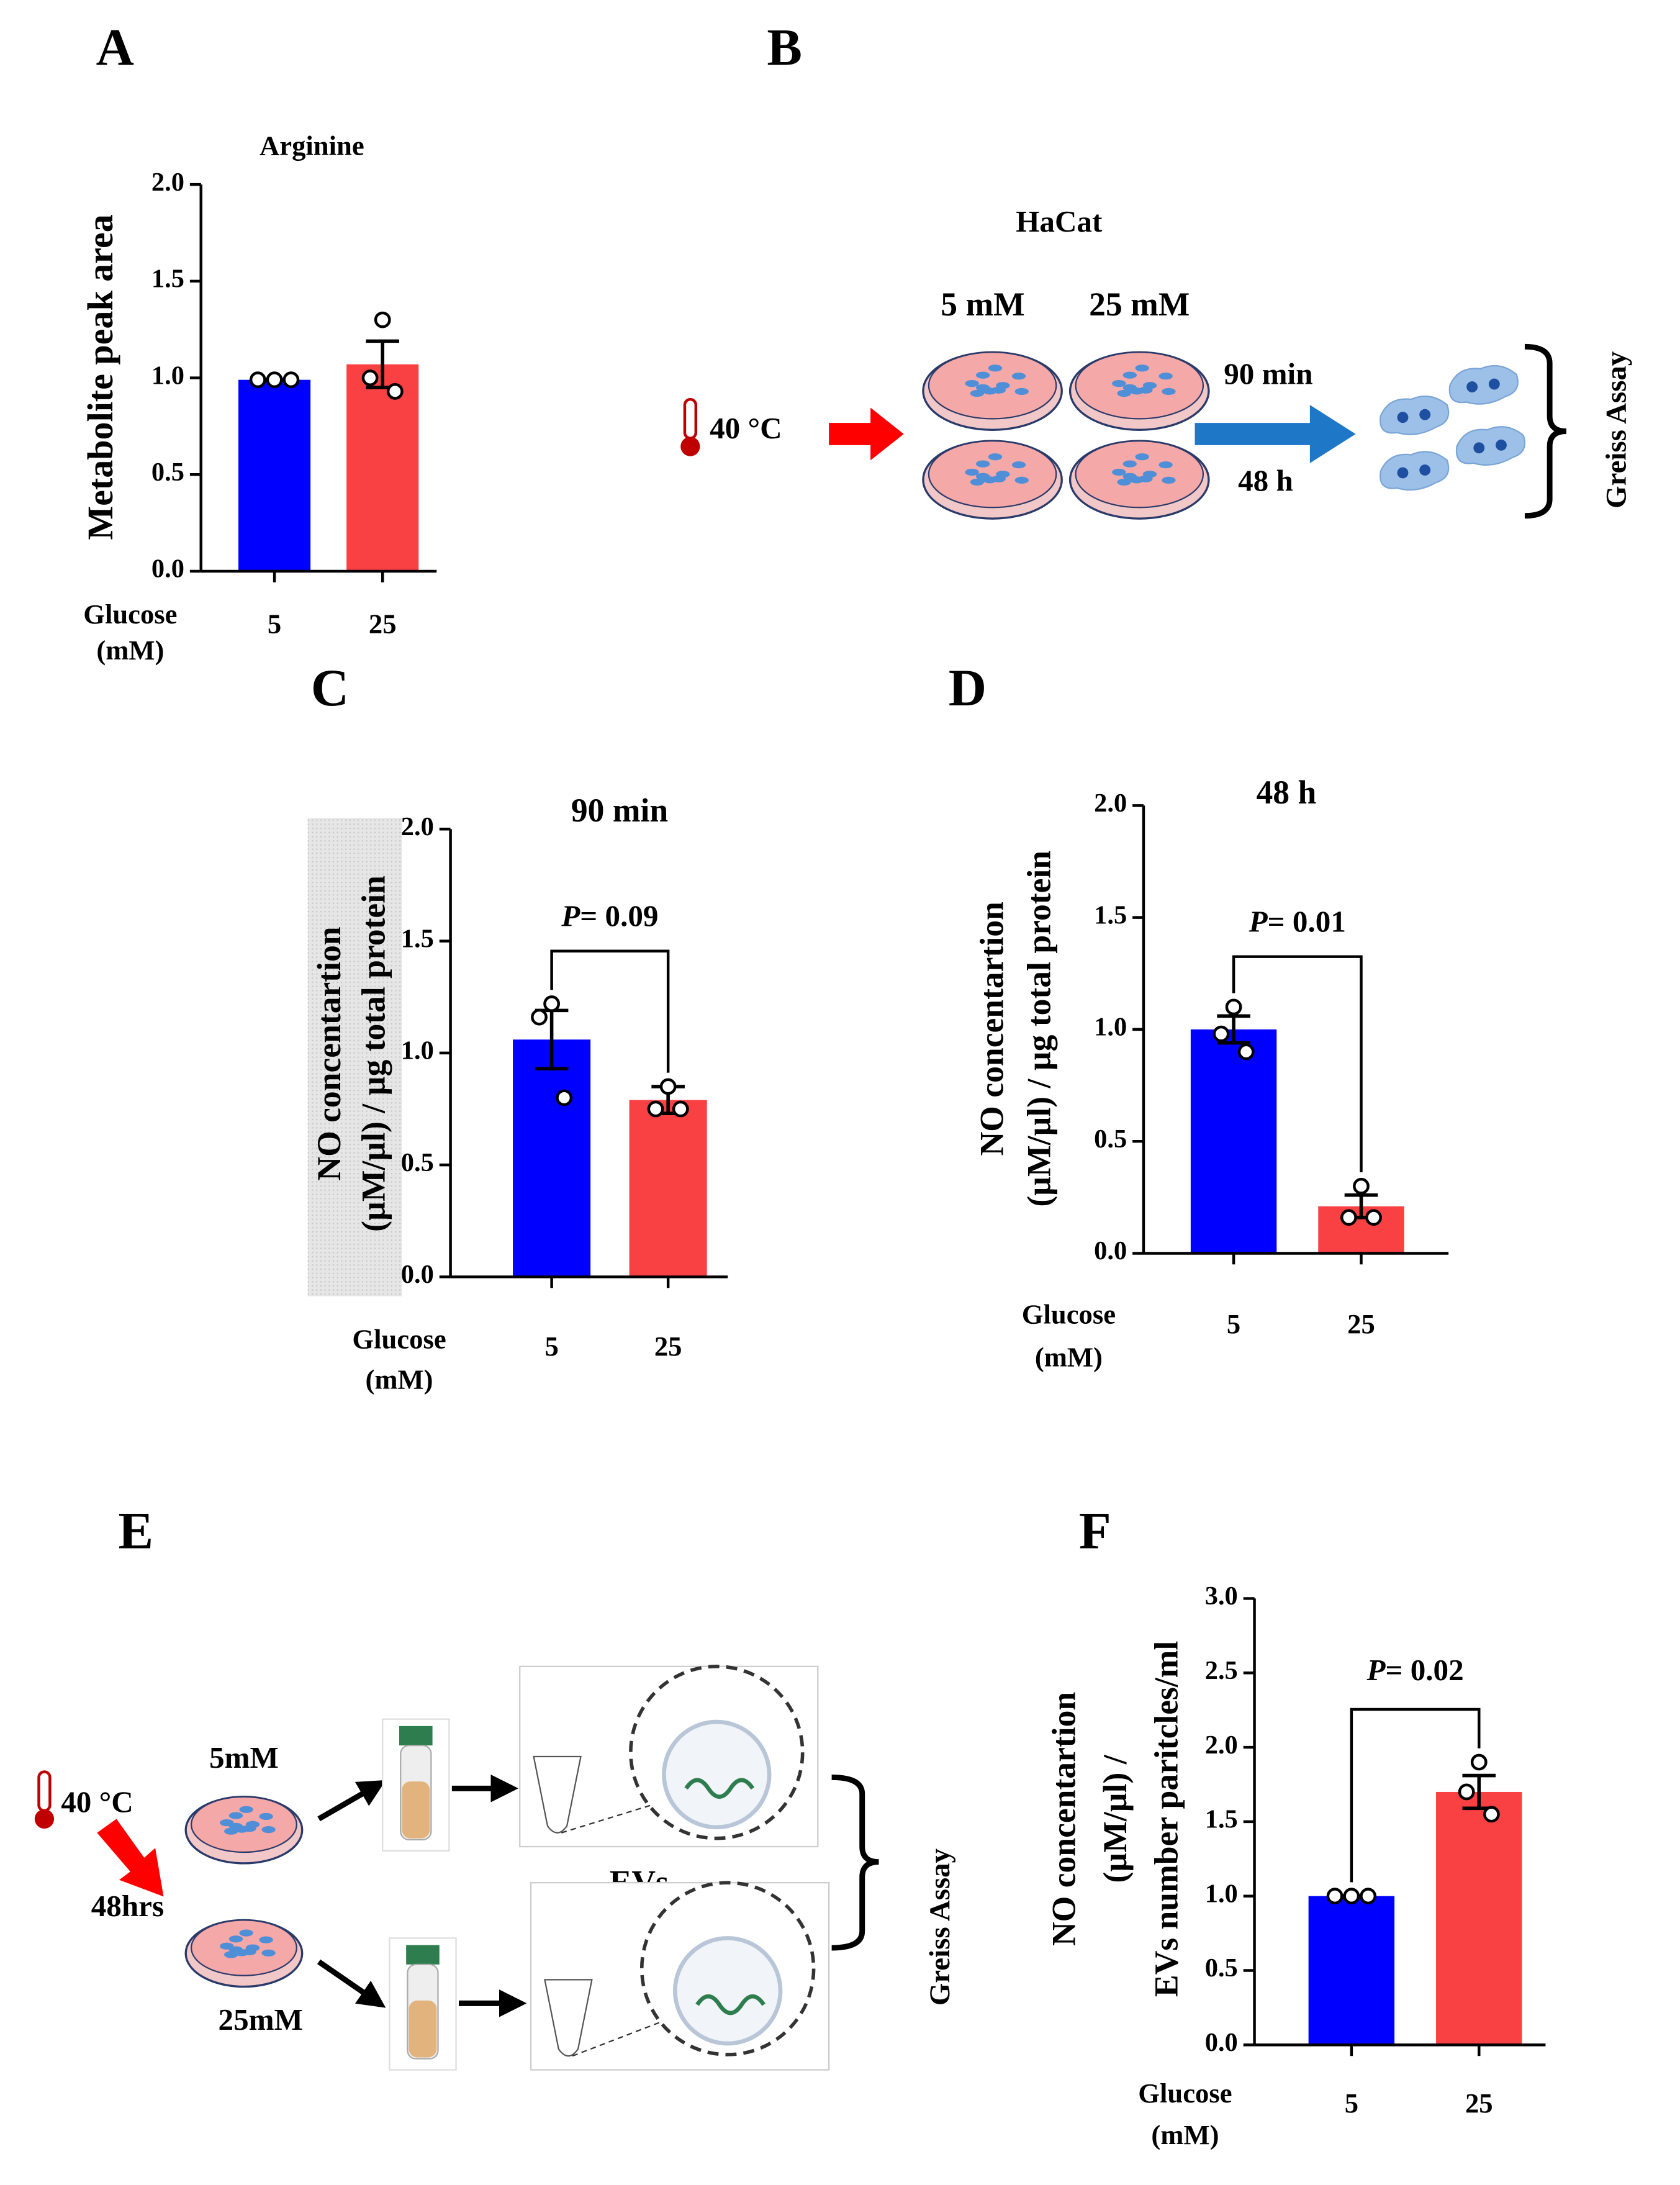 This screenshot has height=2185, width=1680. I want to click on cell-body, so click(1415, 415).